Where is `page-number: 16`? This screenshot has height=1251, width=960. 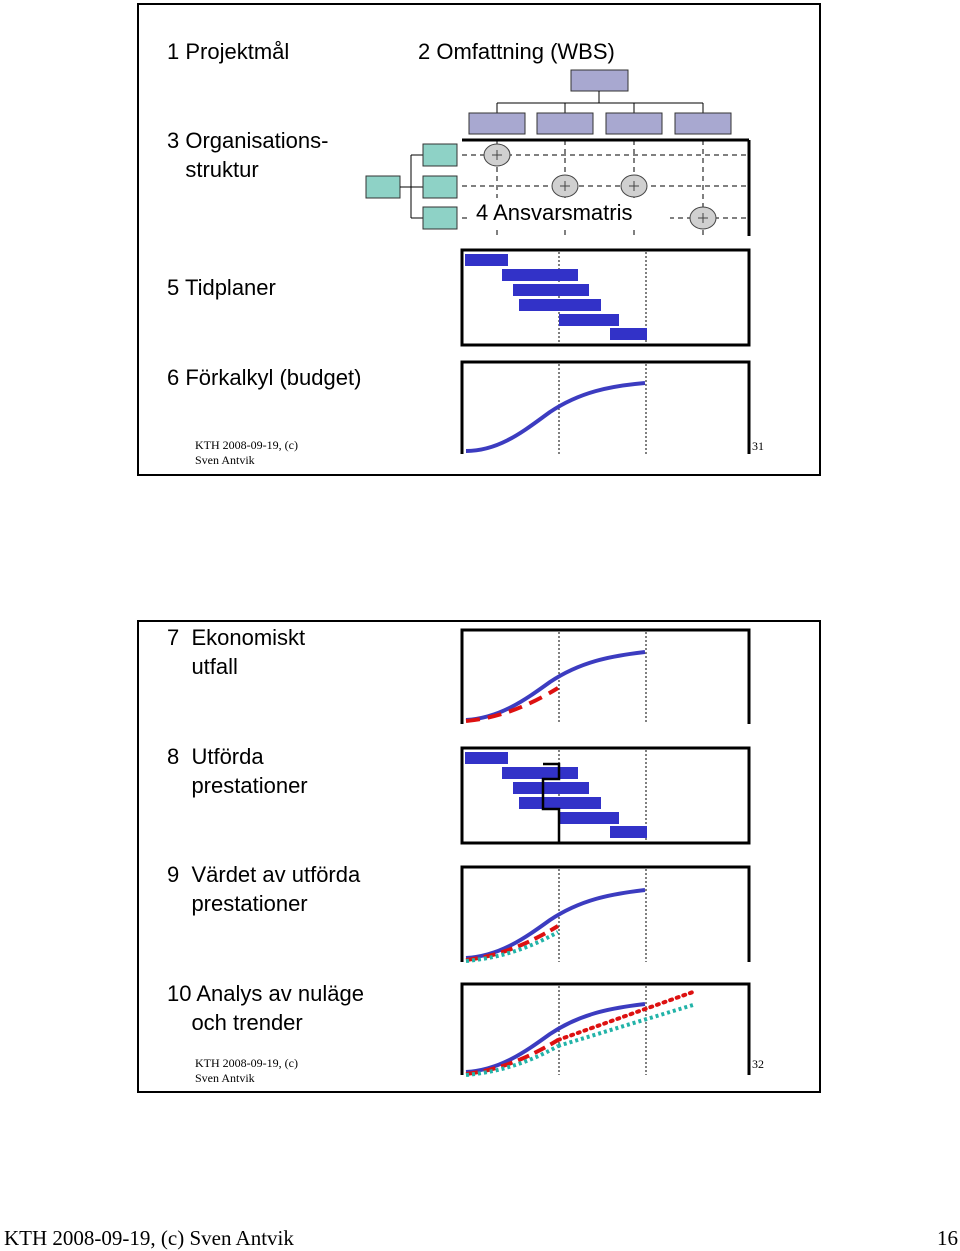
page-number: 16 is located at coordinates (947, 1238).